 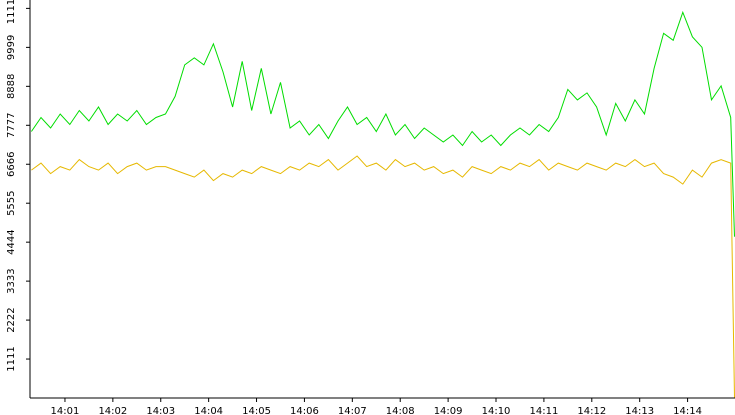 I want to click on x-tick-label: 14:04, so click(x=208, y=410).